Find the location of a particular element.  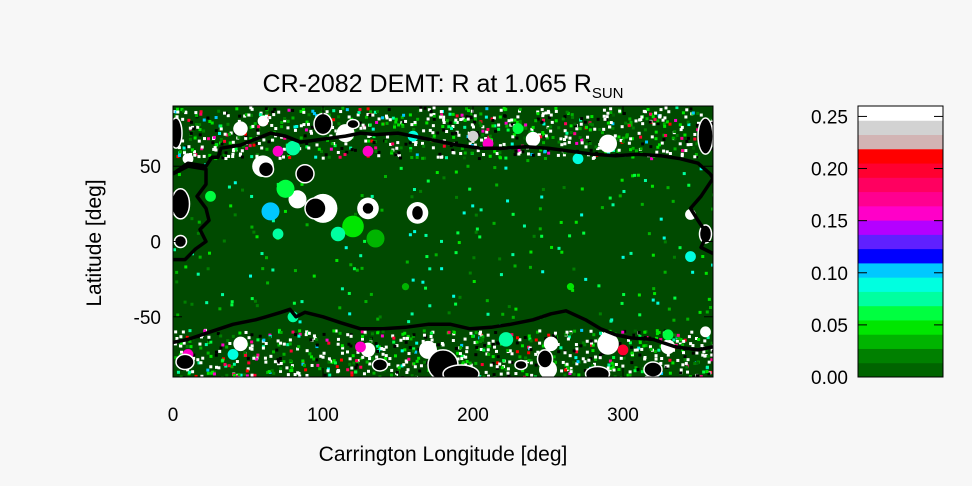

colorbar-tick-label: 0.20 is located at coordinates (829, 170).